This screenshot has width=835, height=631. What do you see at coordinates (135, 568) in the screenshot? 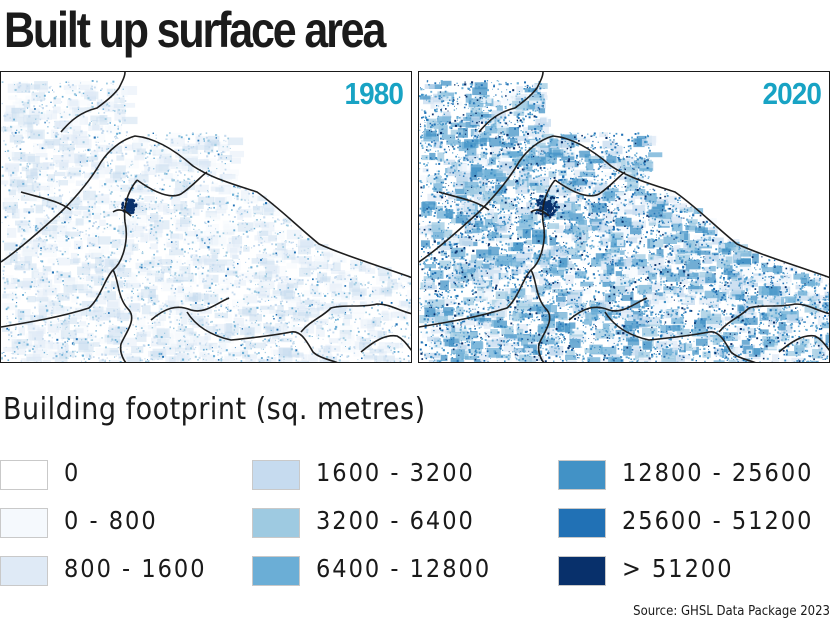
I see `legend-label: 800 - 1600` at bounding box center [135, 568].